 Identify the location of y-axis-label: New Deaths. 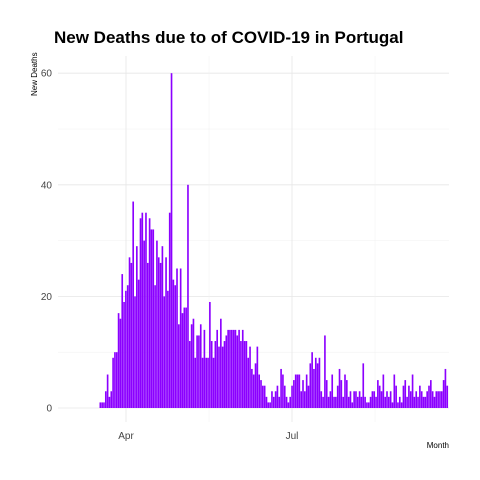
(34, 74).